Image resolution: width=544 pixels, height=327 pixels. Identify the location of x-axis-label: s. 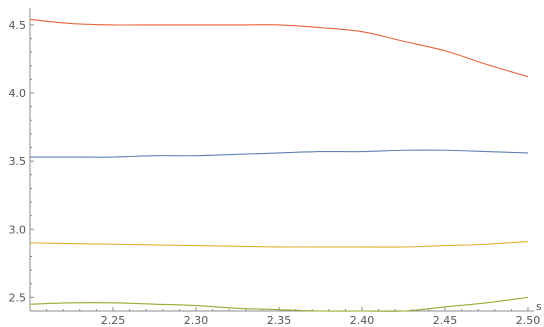
(539, 306).